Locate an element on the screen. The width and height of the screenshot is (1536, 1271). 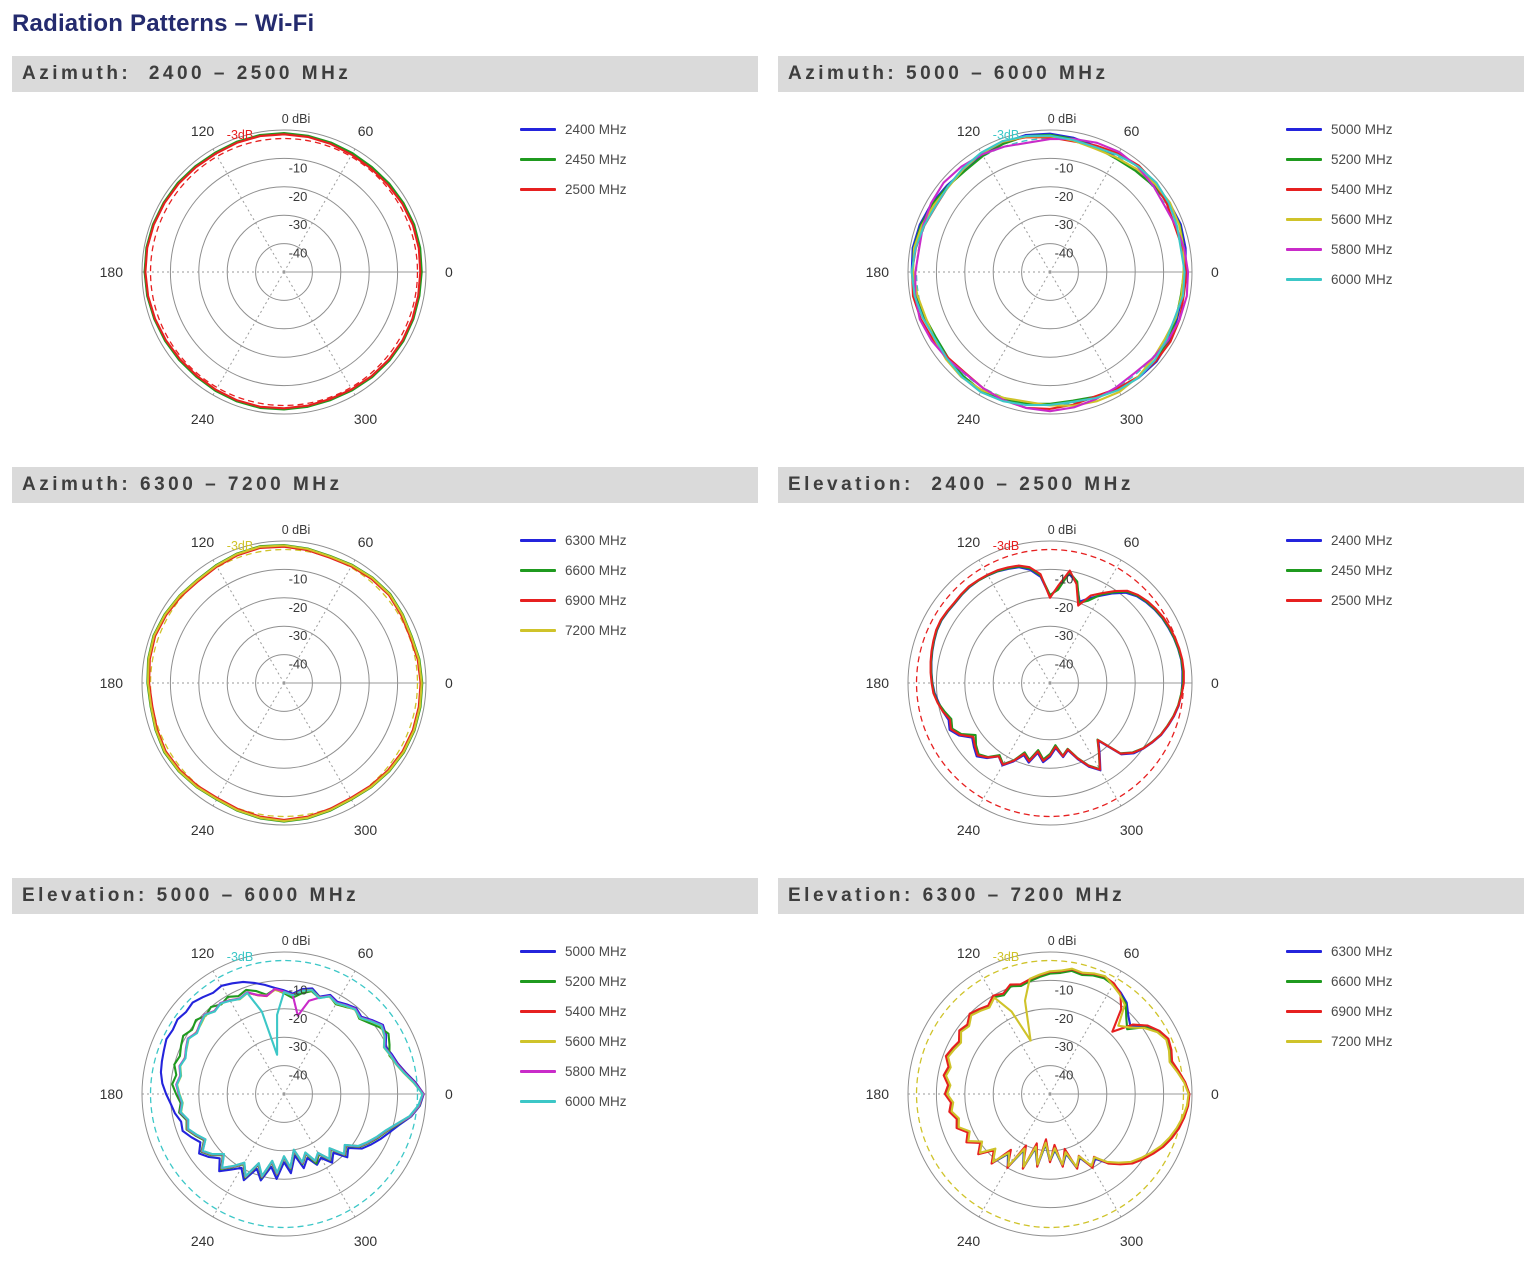
legend-label: 7200 MHz is located at coordinates (596, 630).